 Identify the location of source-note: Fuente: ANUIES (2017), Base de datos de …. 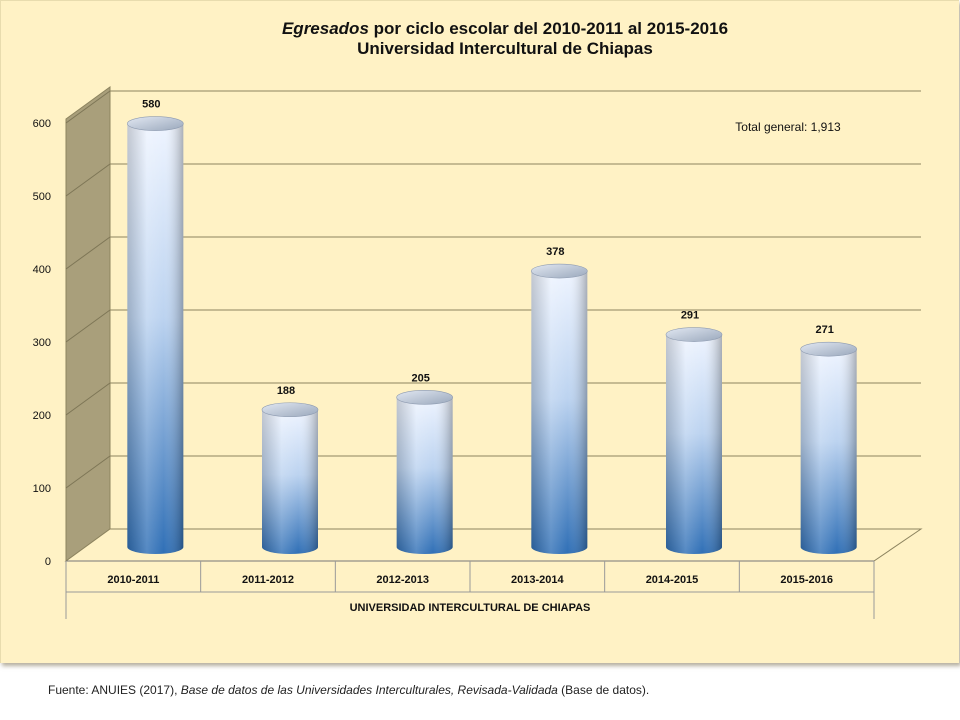
(498, 690).